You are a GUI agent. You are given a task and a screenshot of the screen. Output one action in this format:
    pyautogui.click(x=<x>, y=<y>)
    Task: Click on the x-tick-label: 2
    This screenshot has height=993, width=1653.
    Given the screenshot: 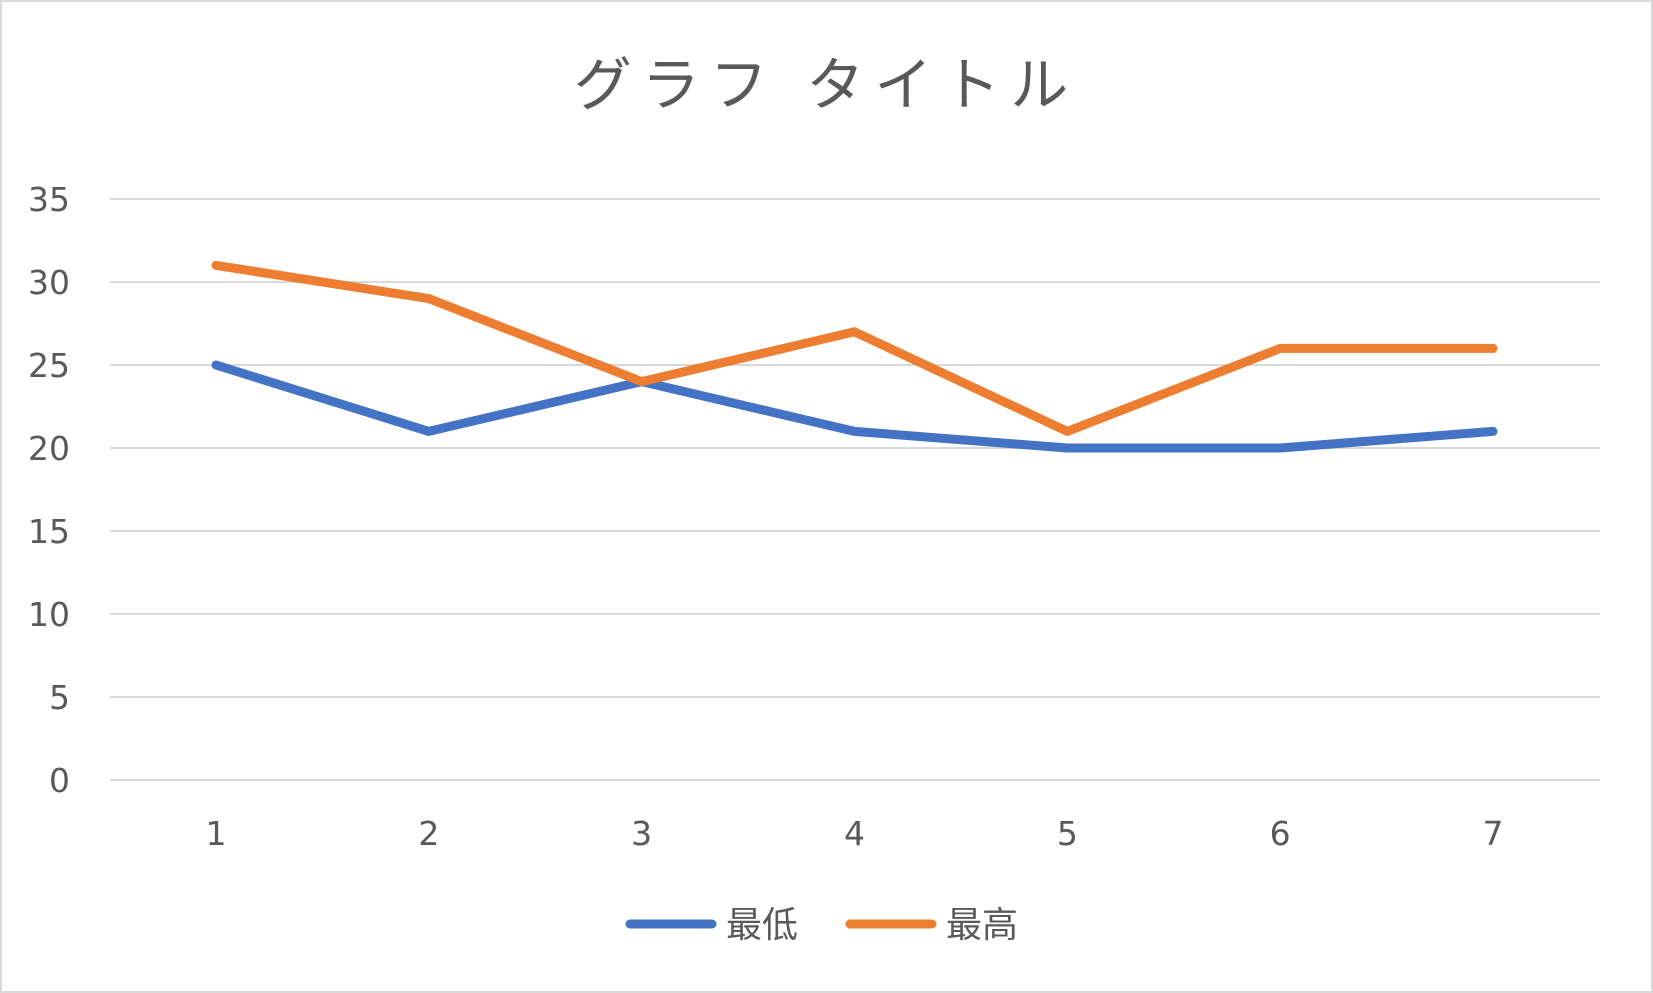 What is the action you would take?
    pyautogui.click(x=428, y=833)
    